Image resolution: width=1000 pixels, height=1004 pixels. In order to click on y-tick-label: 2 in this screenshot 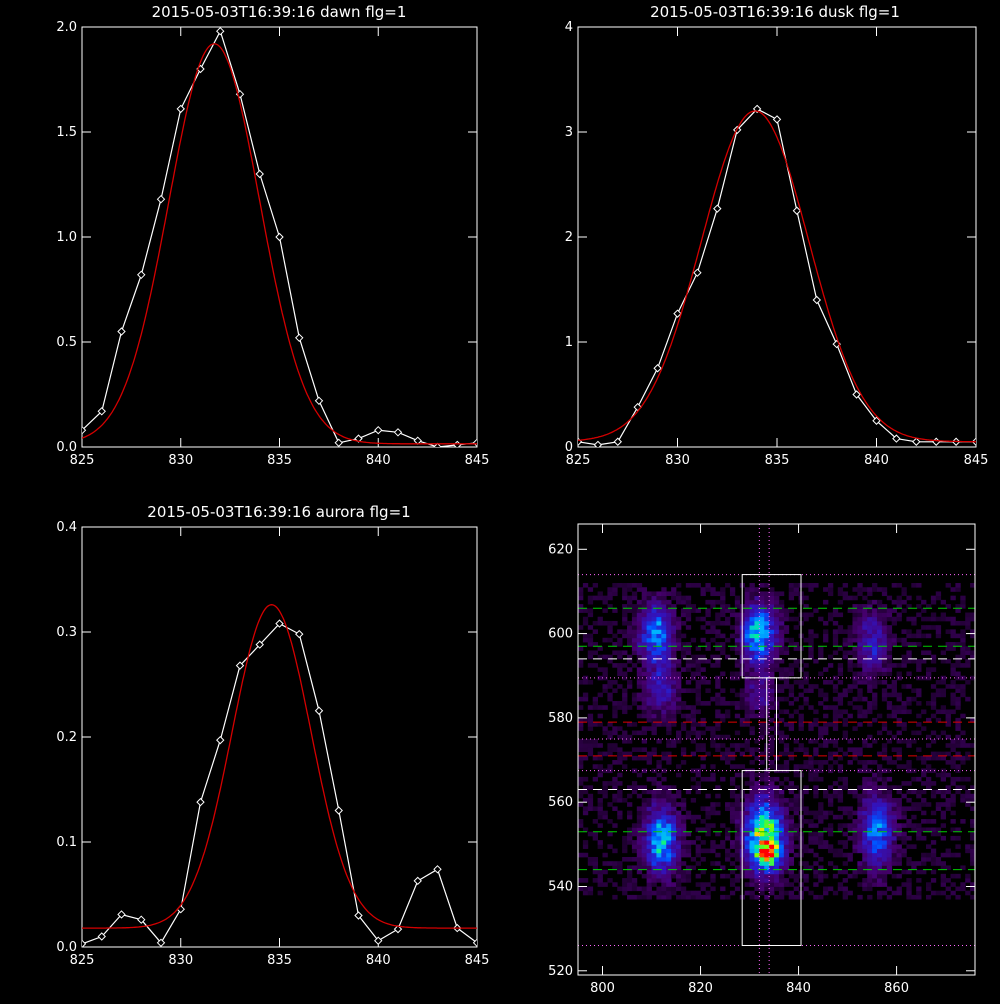, I will do `click(569, 237)`.